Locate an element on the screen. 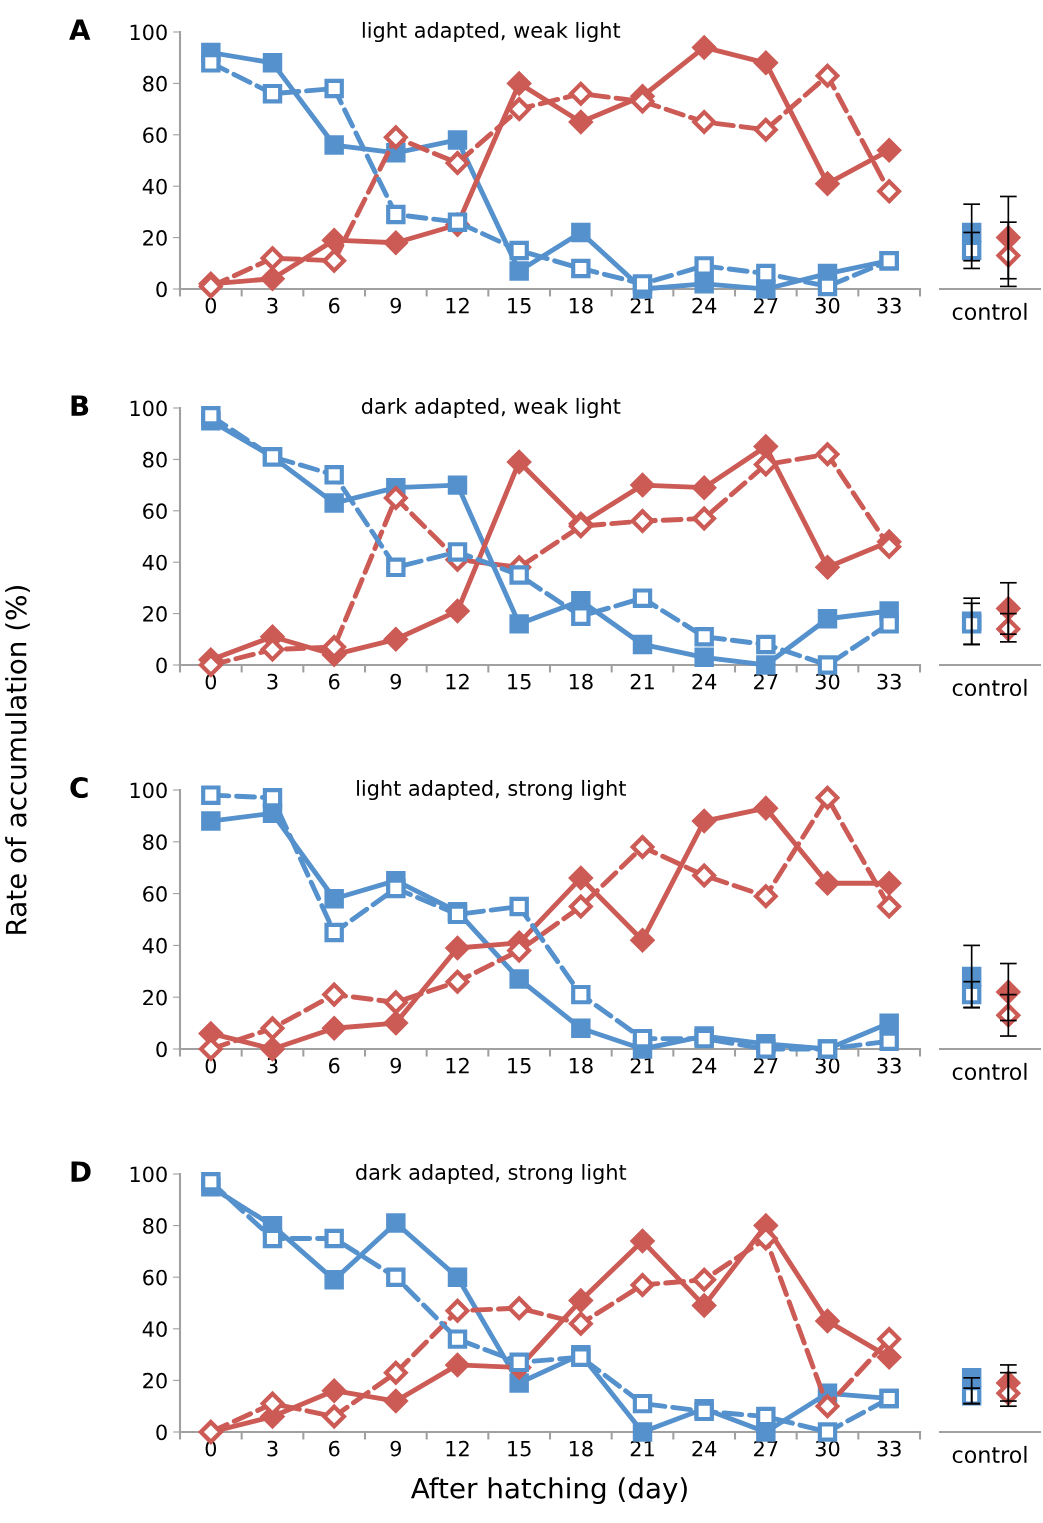 This screenshot has width=1043, height=1523. chart-title: light adapted, weak light is located at coordinates (491, 32).